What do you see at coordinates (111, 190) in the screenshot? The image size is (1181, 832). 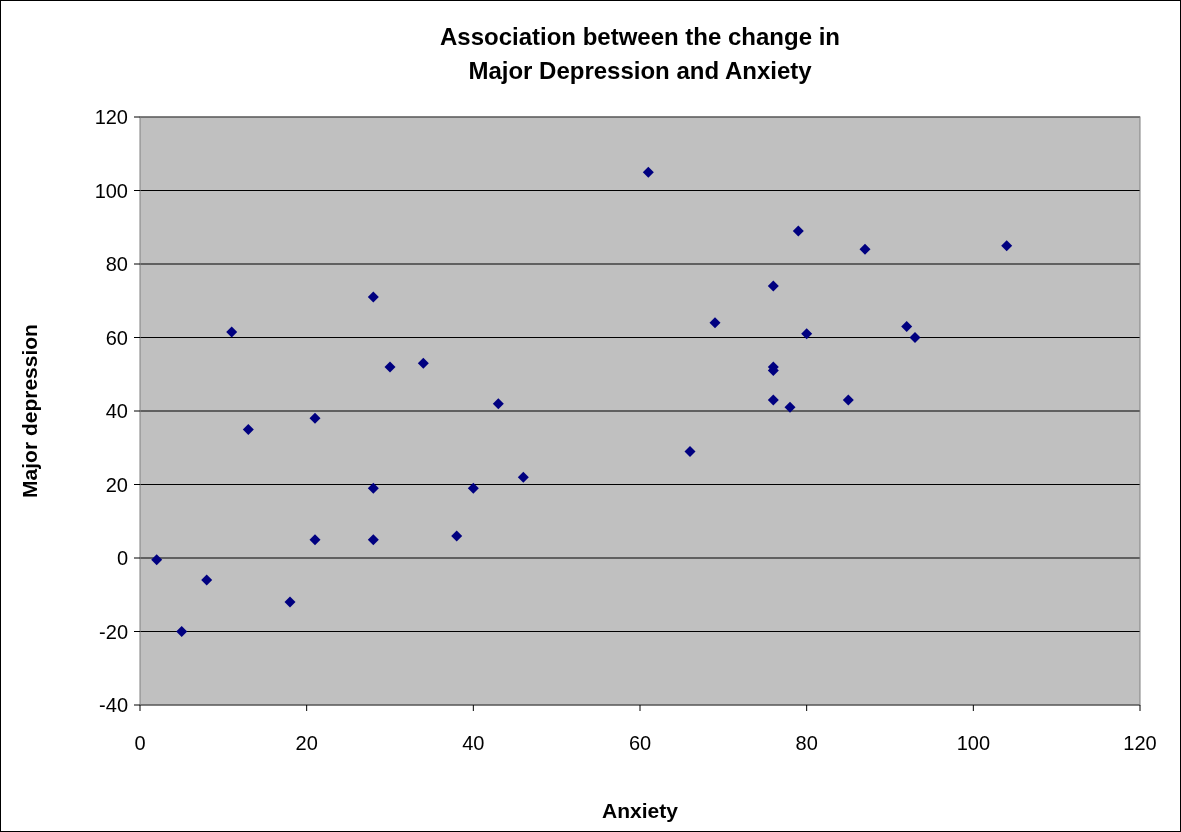 I see `y-tick-label: 100` at bounding box center [111, 190].